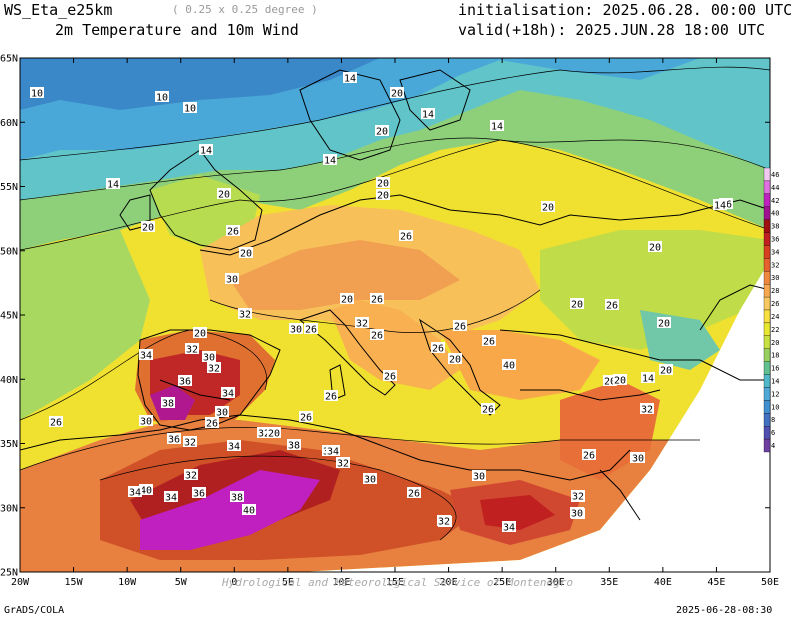  What do you see at coordinates (775, 175) in the screenshot?
I see `colorbar-label: 46` at bounding box center [775, 175].